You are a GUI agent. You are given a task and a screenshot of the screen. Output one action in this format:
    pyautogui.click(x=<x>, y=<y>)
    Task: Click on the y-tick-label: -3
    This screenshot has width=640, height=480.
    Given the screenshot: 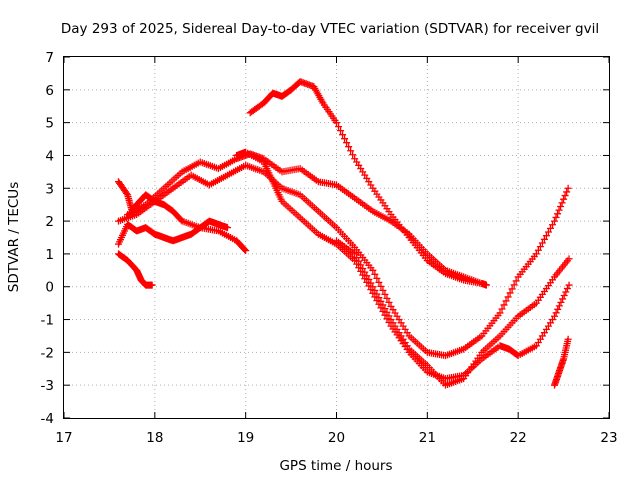 What is the action you would take?
    pyautogui.click(x=47, y=386)
    